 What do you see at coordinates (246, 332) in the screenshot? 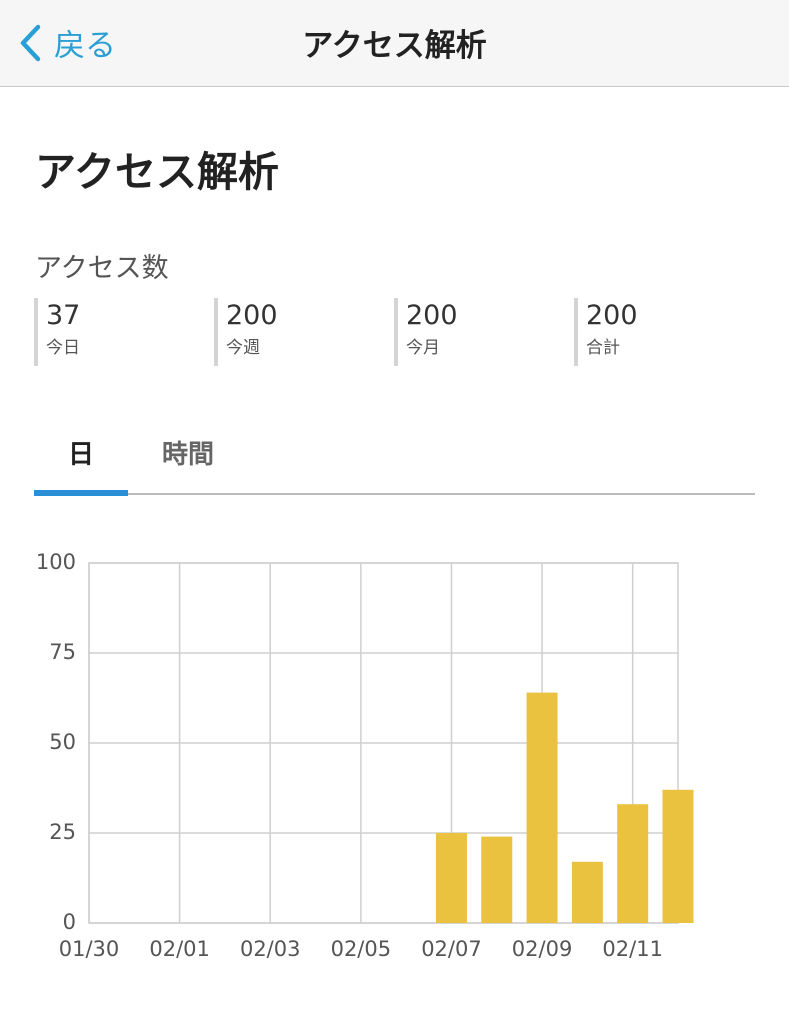
I see `stat: 200 今週` at bounding box center [246, 332].